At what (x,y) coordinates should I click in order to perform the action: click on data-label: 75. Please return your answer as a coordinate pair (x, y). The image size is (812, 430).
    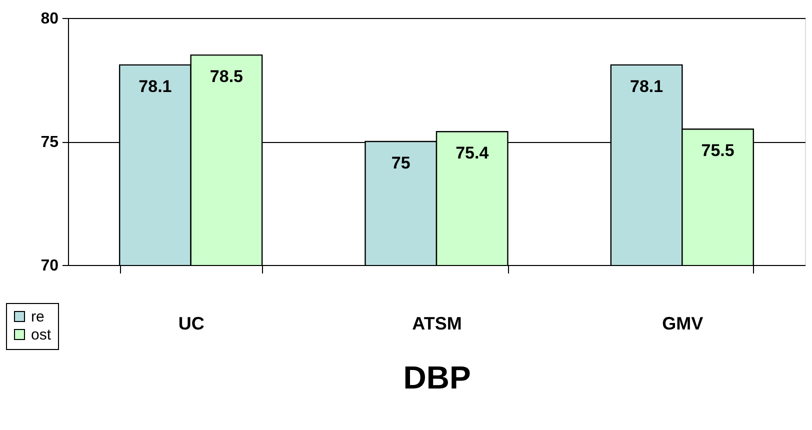
    Looking at the image, I should click on (400, 163).